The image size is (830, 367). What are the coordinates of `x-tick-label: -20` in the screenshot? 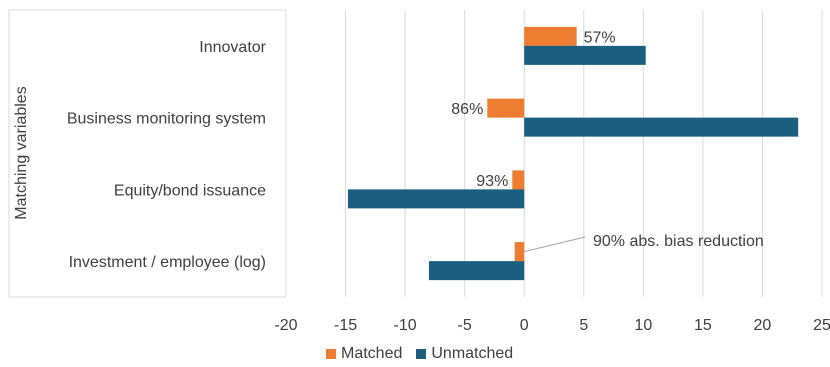 It's located at (285, 325).